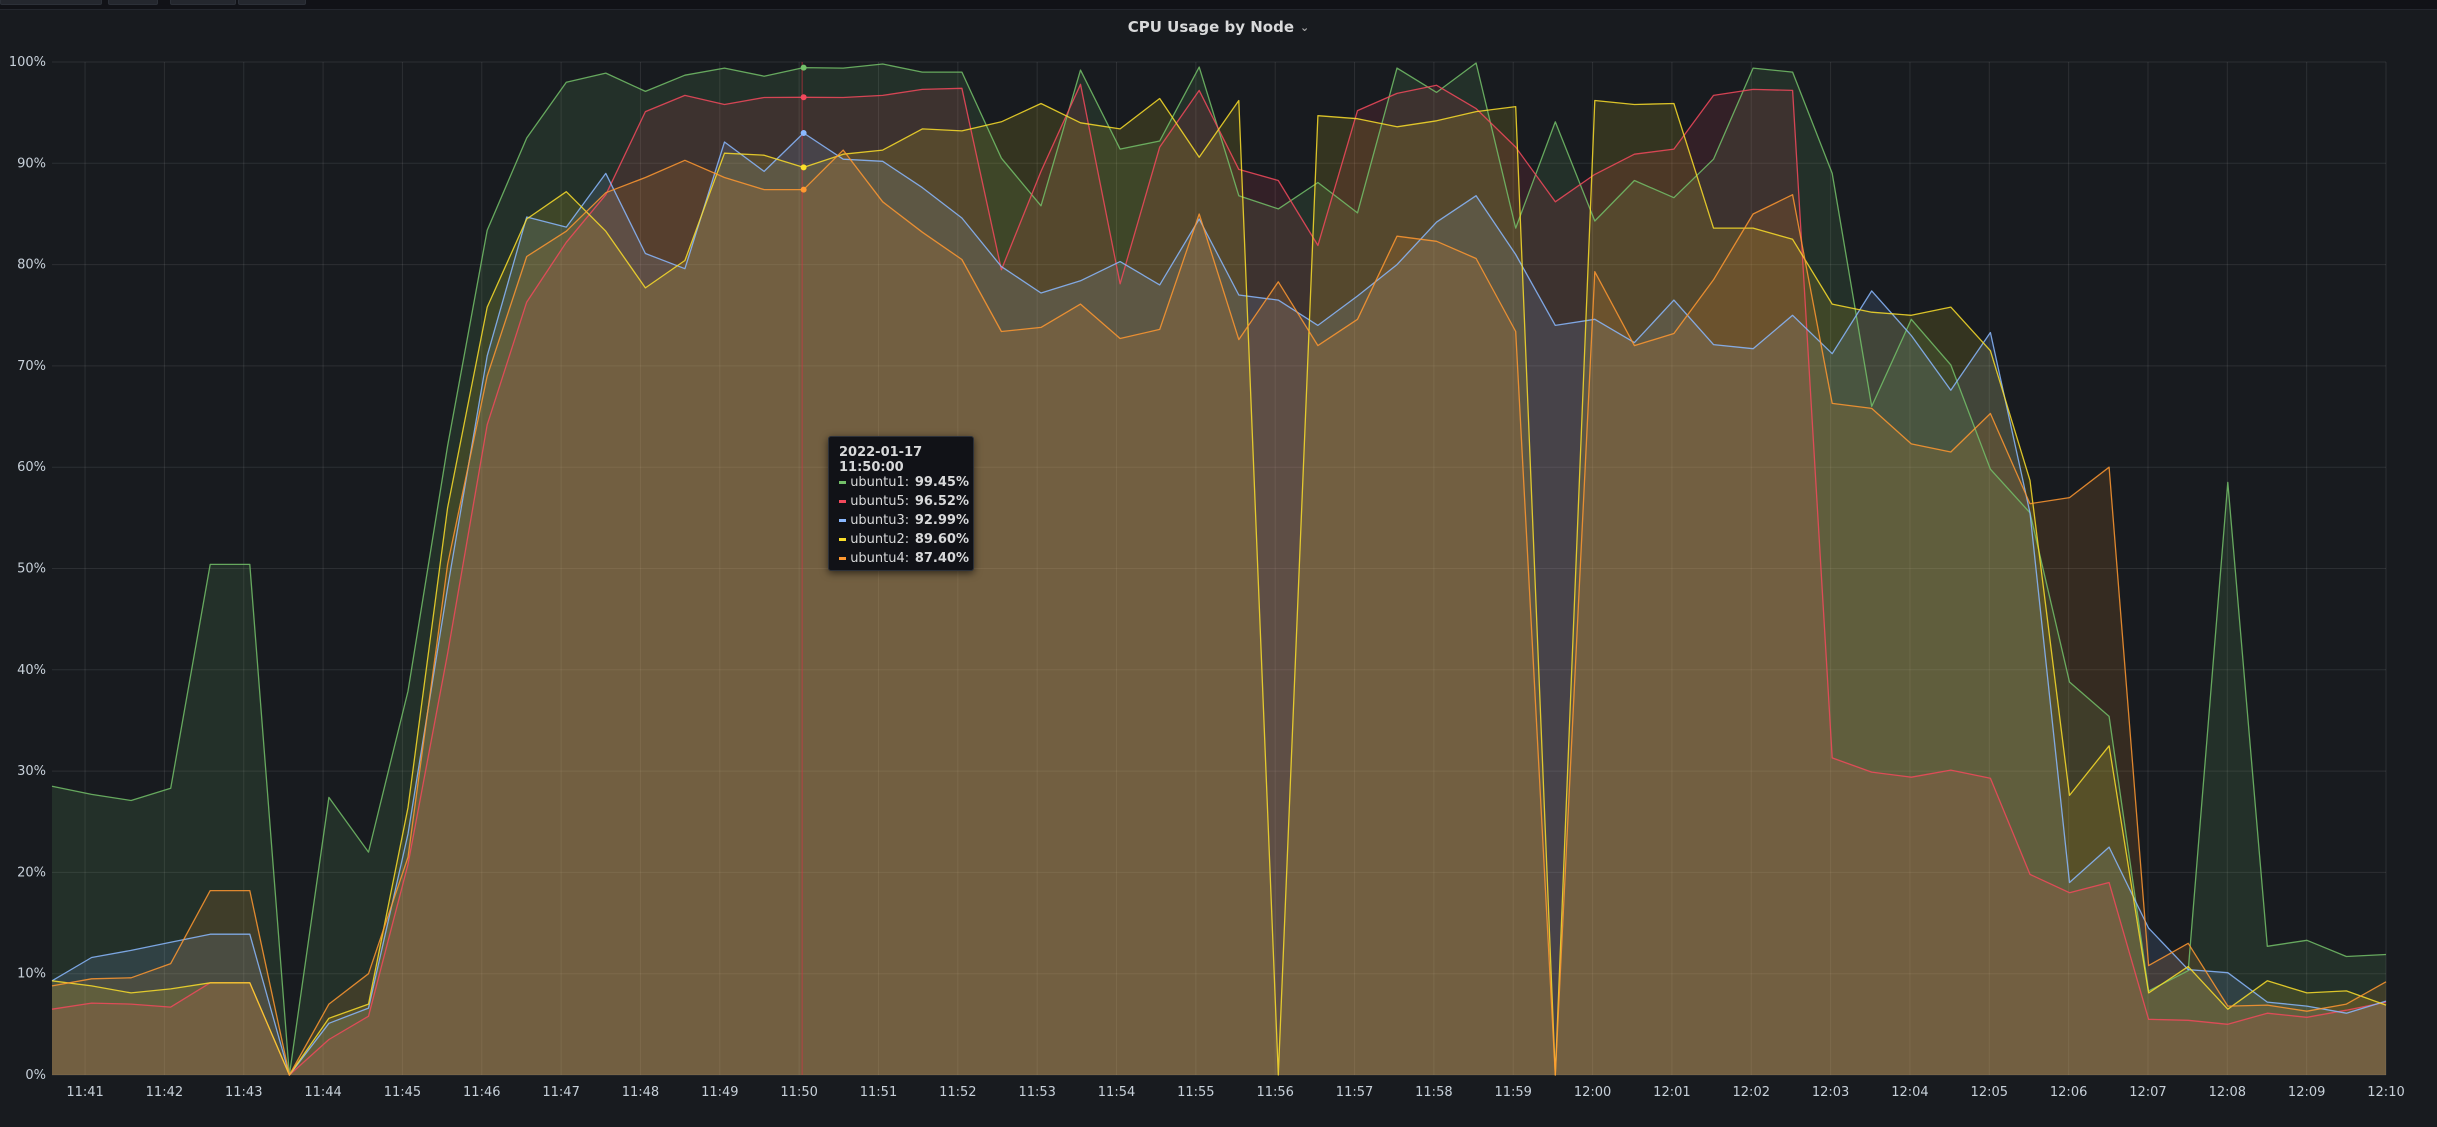  Describe the element at coordinates (31, 467) in the screenshot. I see `y-tick-label: 60%` at that location.